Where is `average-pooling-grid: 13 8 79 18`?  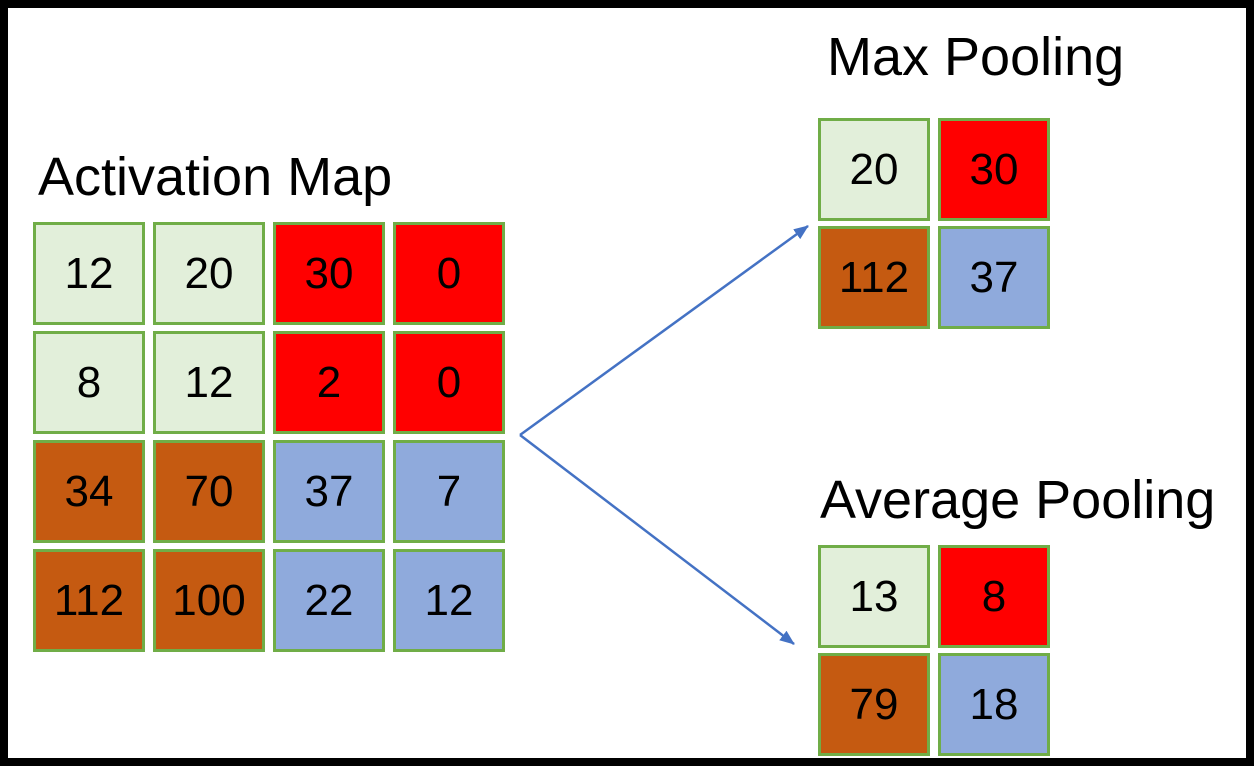
average-pooling-grid: 13 8 79 18 is located at coordinates (934, 650).